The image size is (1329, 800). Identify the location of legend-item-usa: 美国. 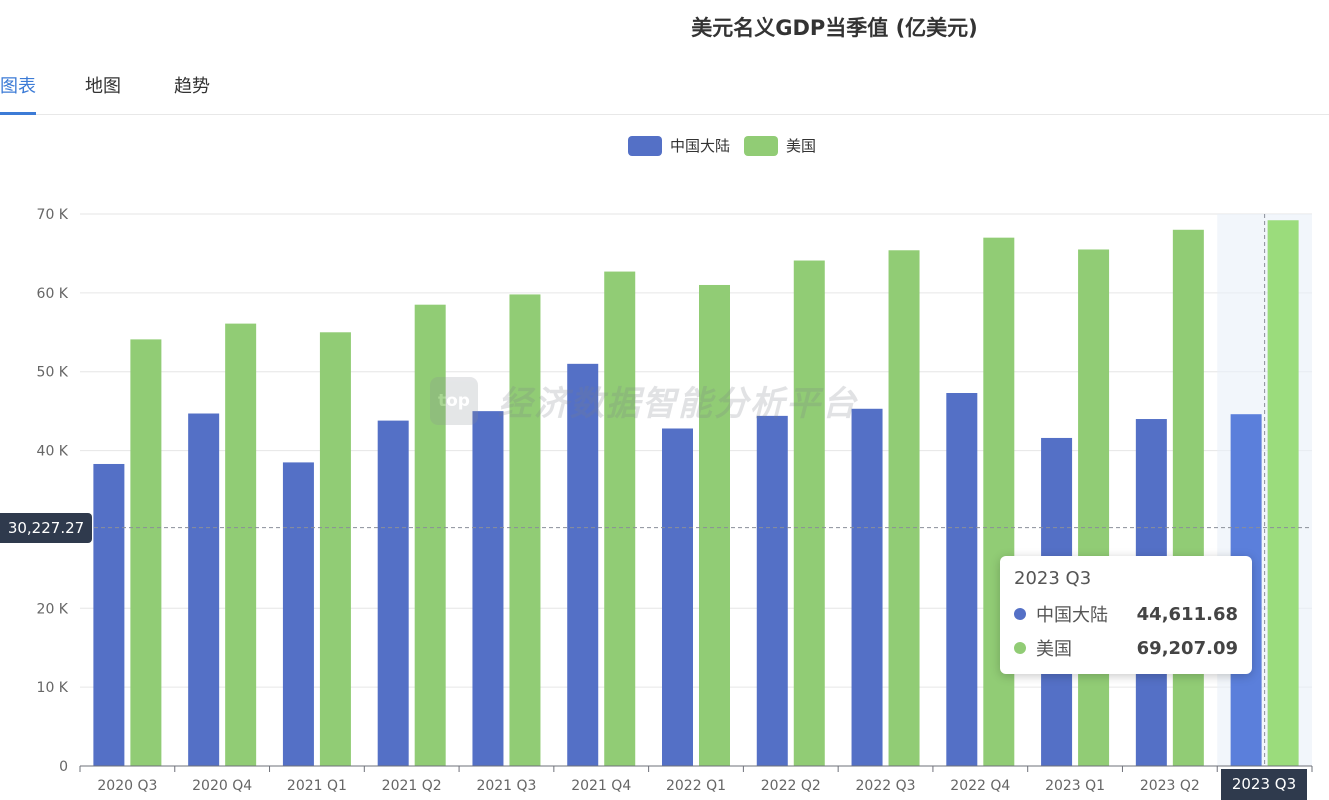
(780, 145).